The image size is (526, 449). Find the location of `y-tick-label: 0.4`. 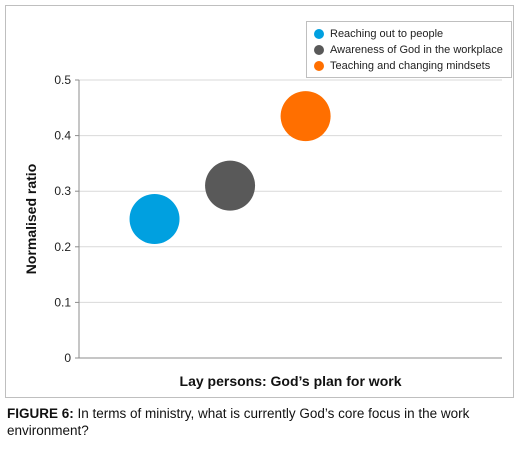

y-tick-label: 0.4 is located at coordinates (62, 136).